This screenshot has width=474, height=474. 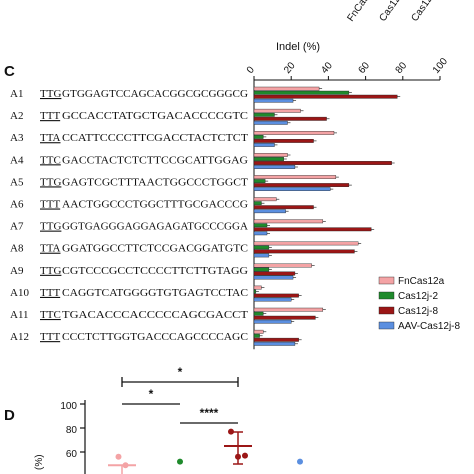 I want to click on guide-id-label: A10, so click(x=19, y=293).